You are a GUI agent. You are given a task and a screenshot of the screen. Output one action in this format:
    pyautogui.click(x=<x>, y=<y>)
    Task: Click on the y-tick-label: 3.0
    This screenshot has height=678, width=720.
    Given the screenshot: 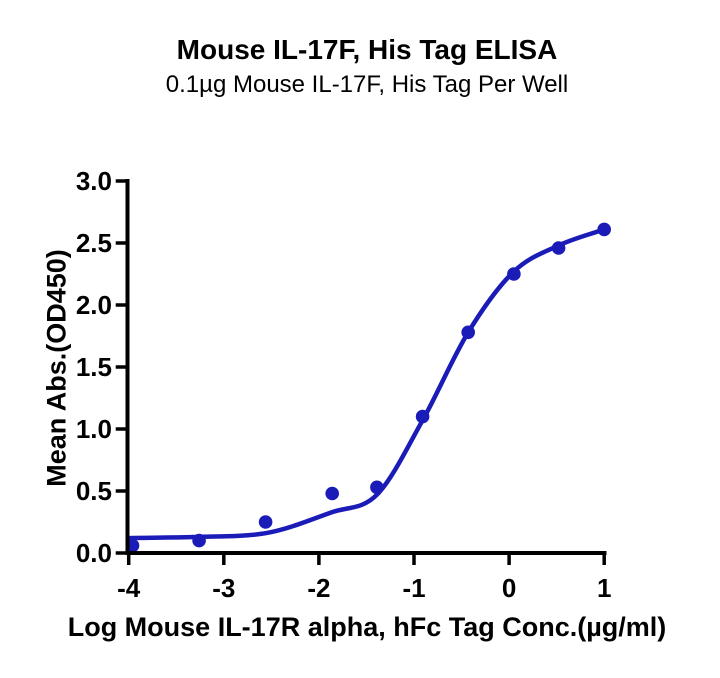 What is the action you would take?
    pyautogui.click(x=94, y=181)
    